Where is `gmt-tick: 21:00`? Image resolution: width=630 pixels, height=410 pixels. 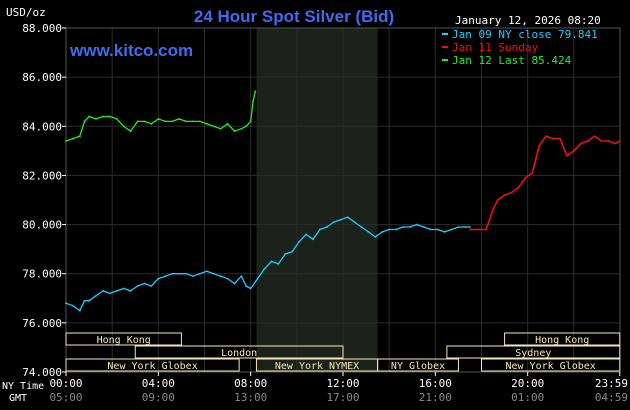
gmt-tick: 21:00 is located at coordinates (435, 397).